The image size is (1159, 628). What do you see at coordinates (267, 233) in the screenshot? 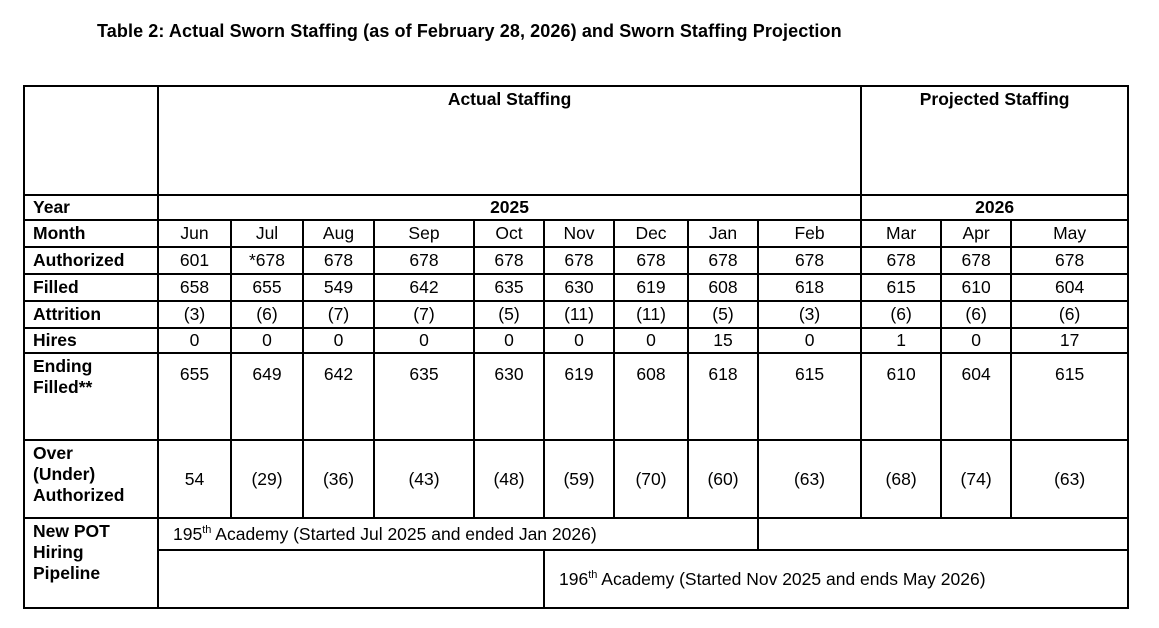
I see `month-header-cell: Jul` at bounding box center [267, 233].